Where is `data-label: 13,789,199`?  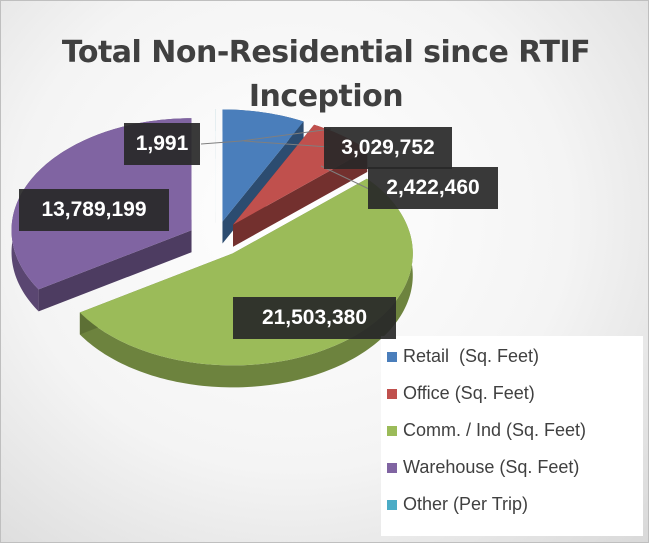 data-label: 13,789,199 is located at coordinates (94, 210).